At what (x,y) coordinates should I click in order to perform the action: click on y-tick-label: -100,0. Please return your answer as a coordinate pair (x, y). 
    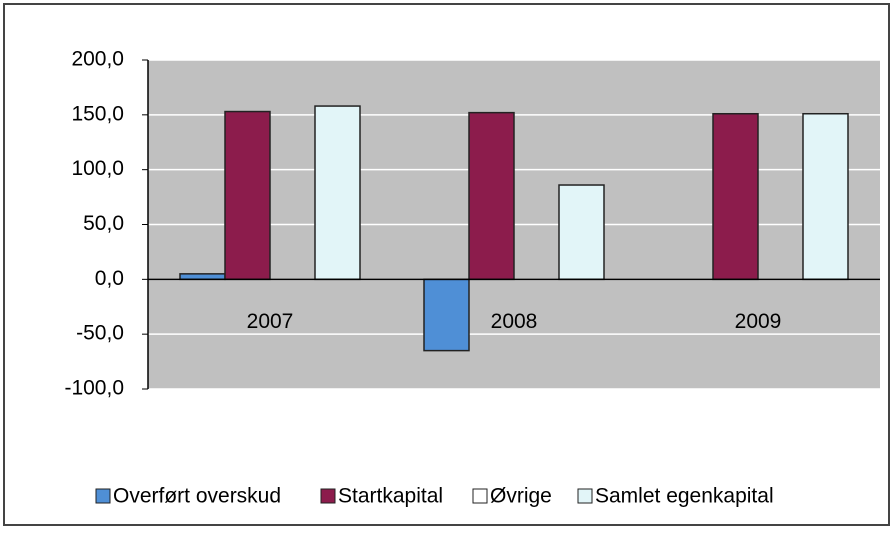
    Looking at the image, I should click on (94, 388).